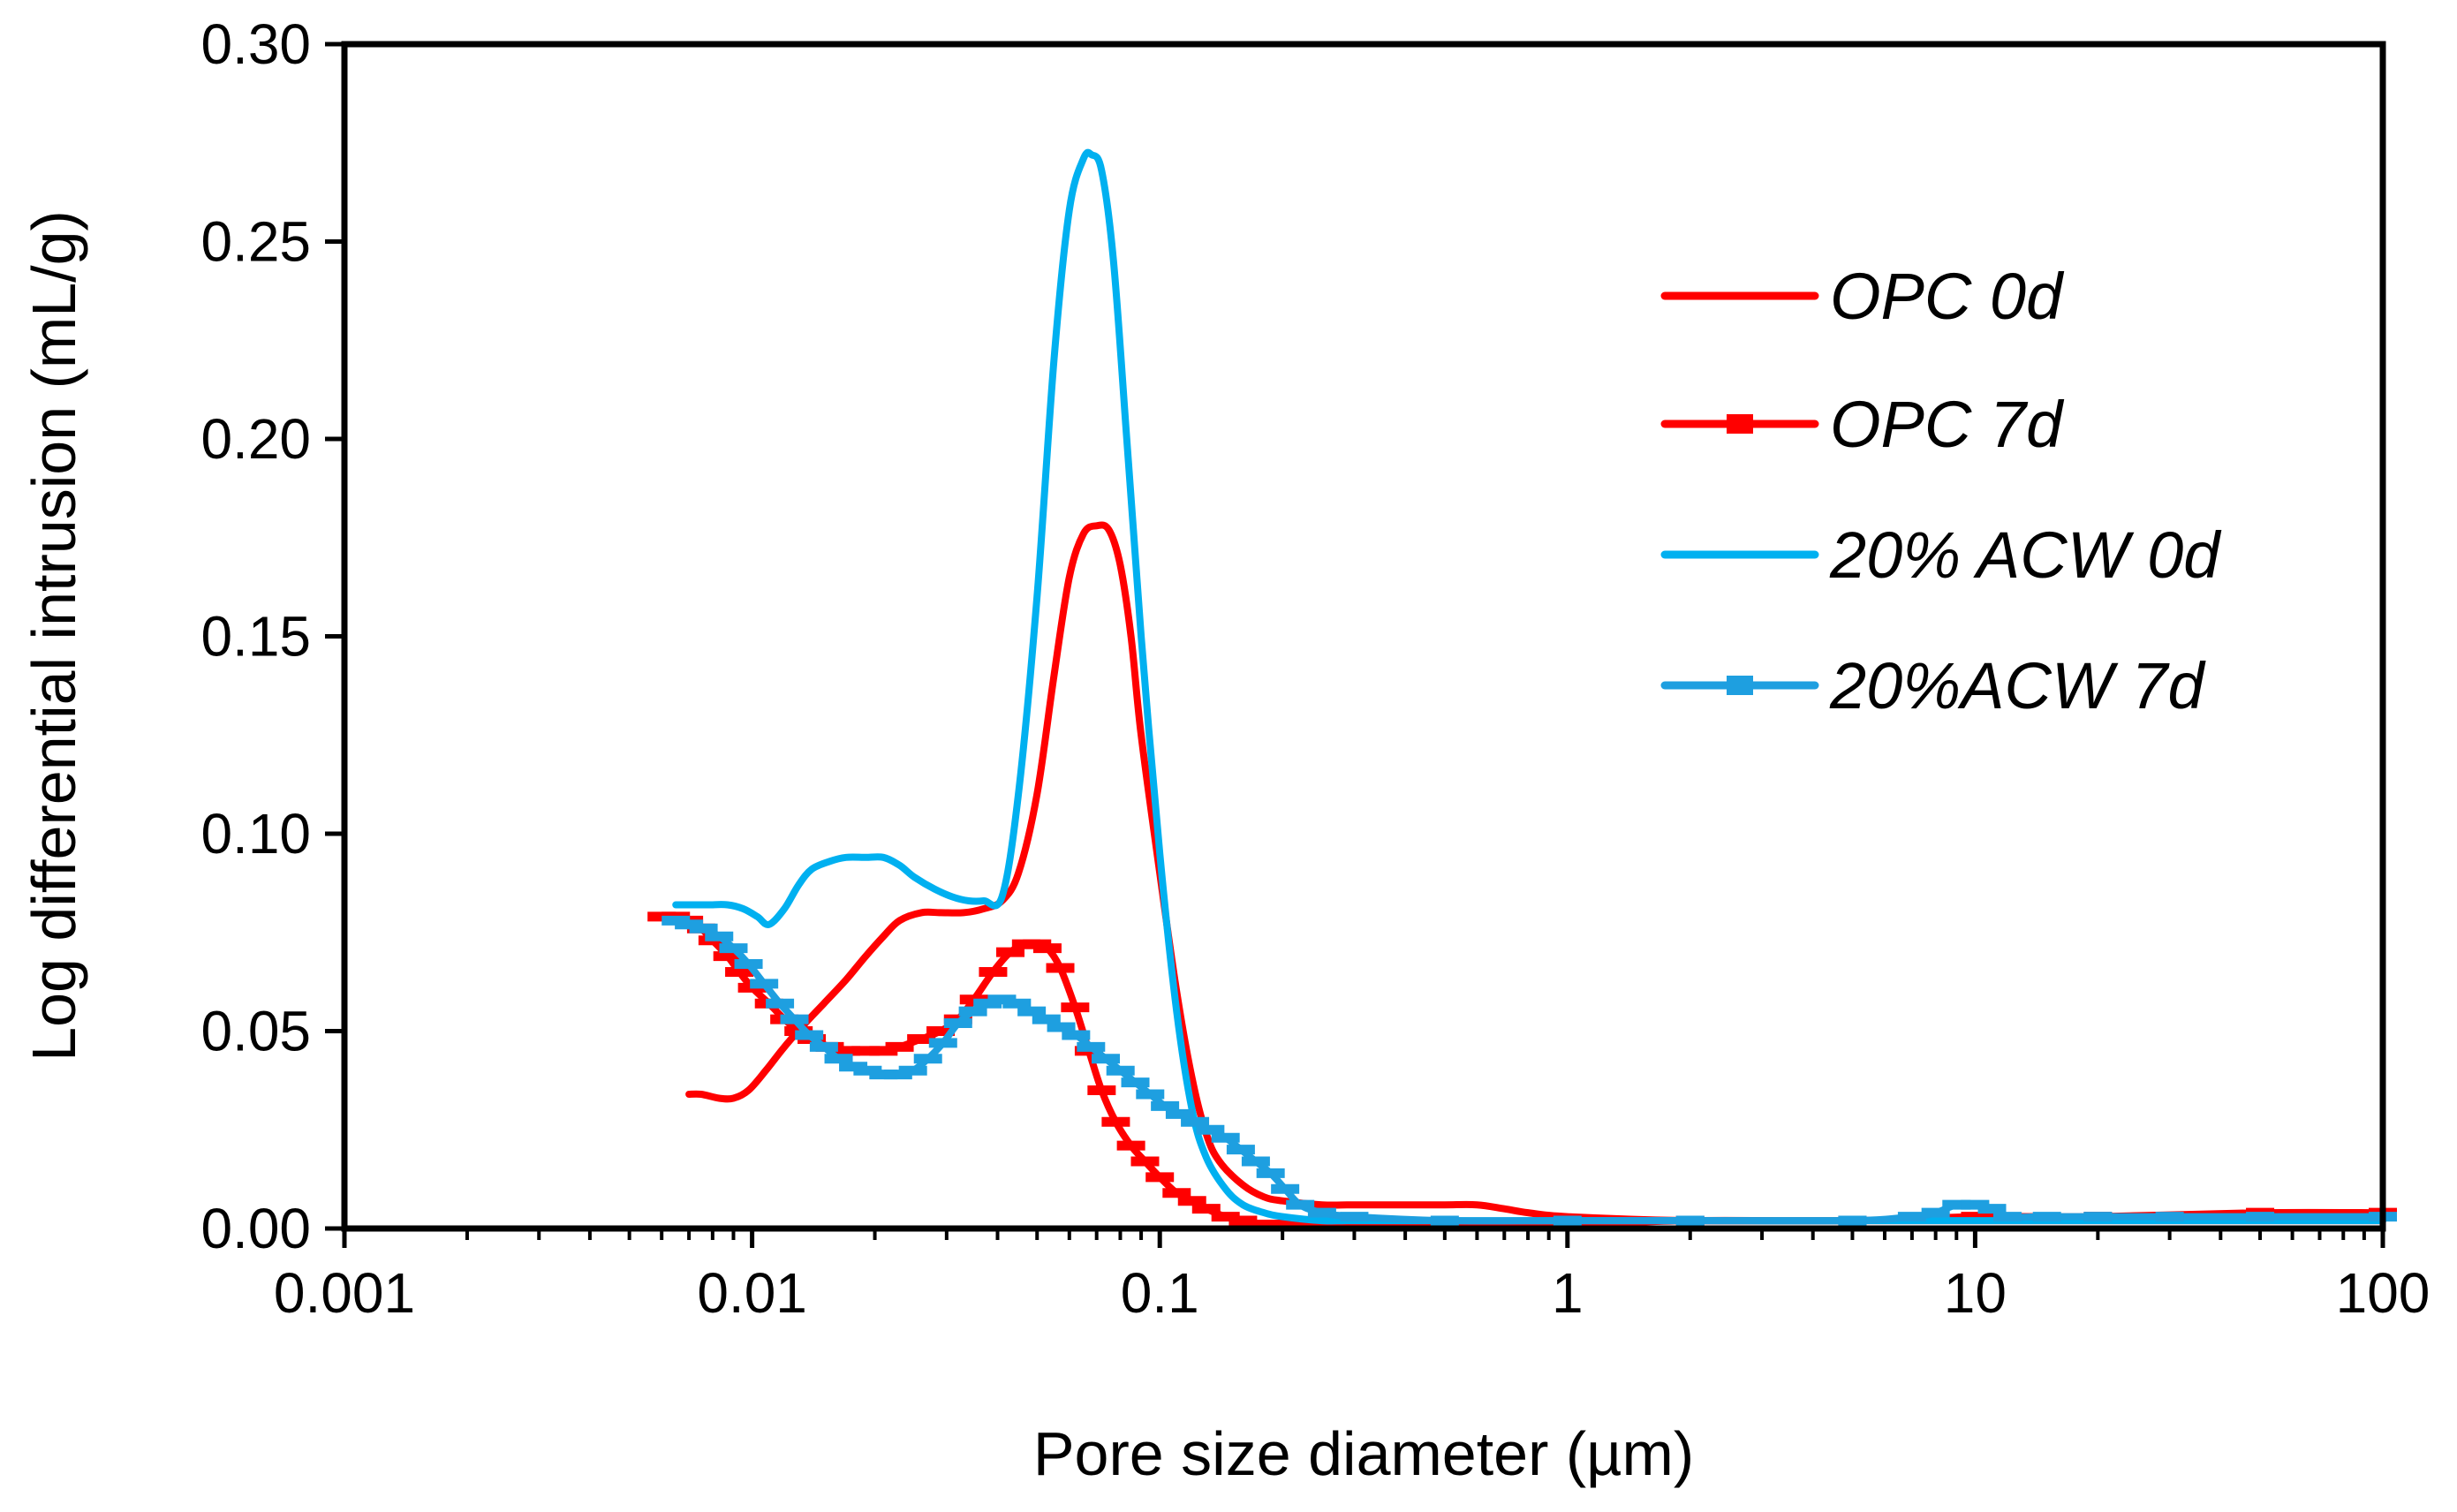 The width and height of the screenshot is (2457, 1512). Describe the element at coordinates (256, 637) in the screenshot. I see `y-tick-label: 0.15` at that location.